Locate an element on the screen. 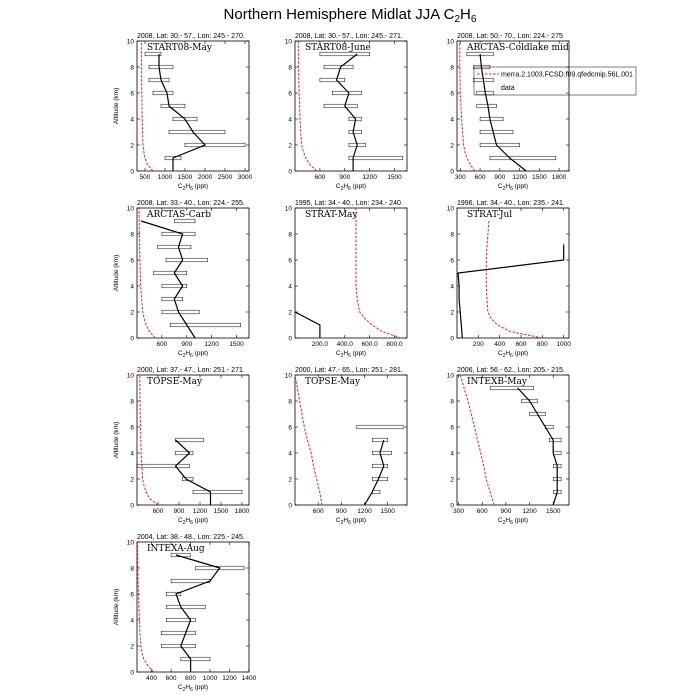 Image resolution: width=700 pixels, height=700 pixels. legend-data-label: data is located at coordinates (508, 88).